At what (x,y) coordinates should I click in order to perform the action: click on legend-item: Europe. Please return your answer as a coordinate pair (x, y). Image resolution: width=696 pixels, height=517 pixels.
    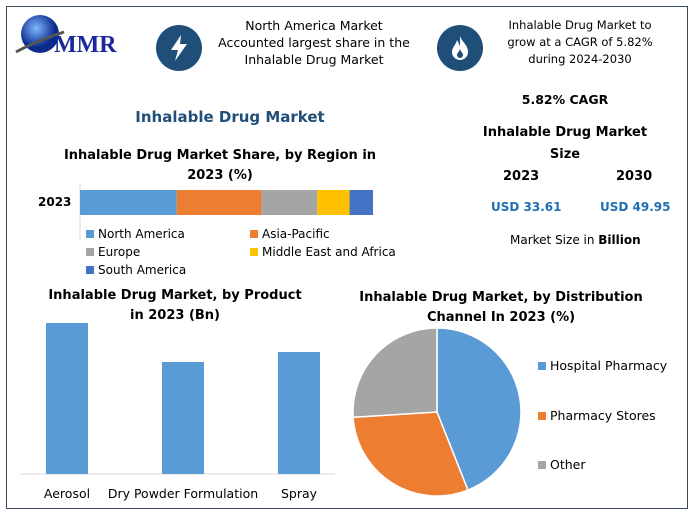
    Looking at the image, I should click on (113, 252).